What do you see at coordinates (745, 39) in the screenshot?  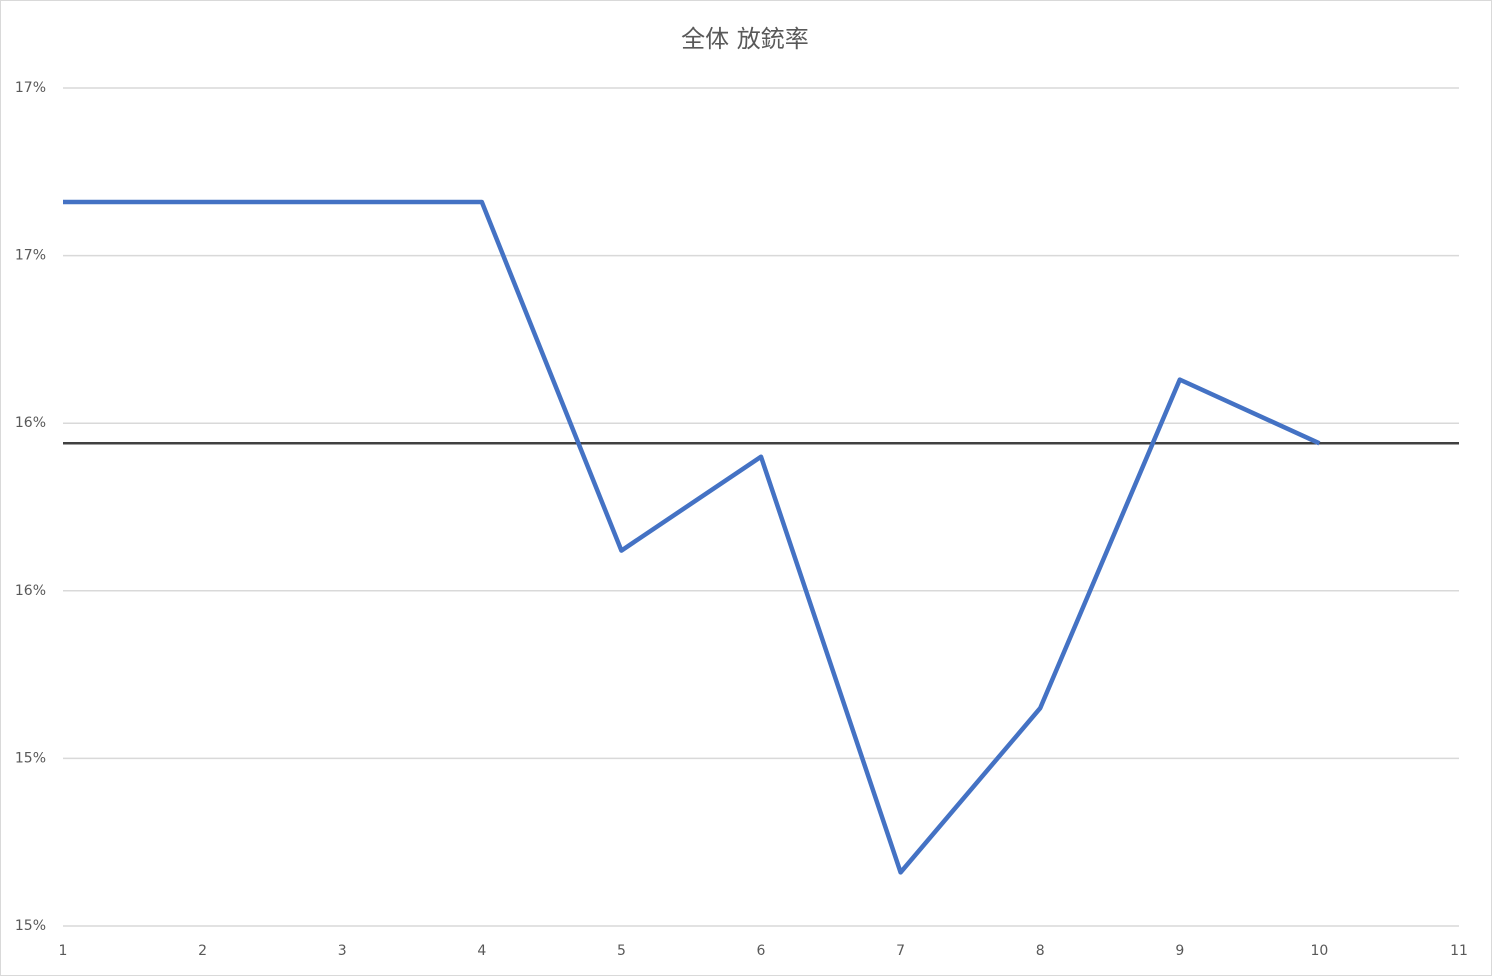 I see `chart-title: 全体 放銃率` at bounding box center [745, 39].